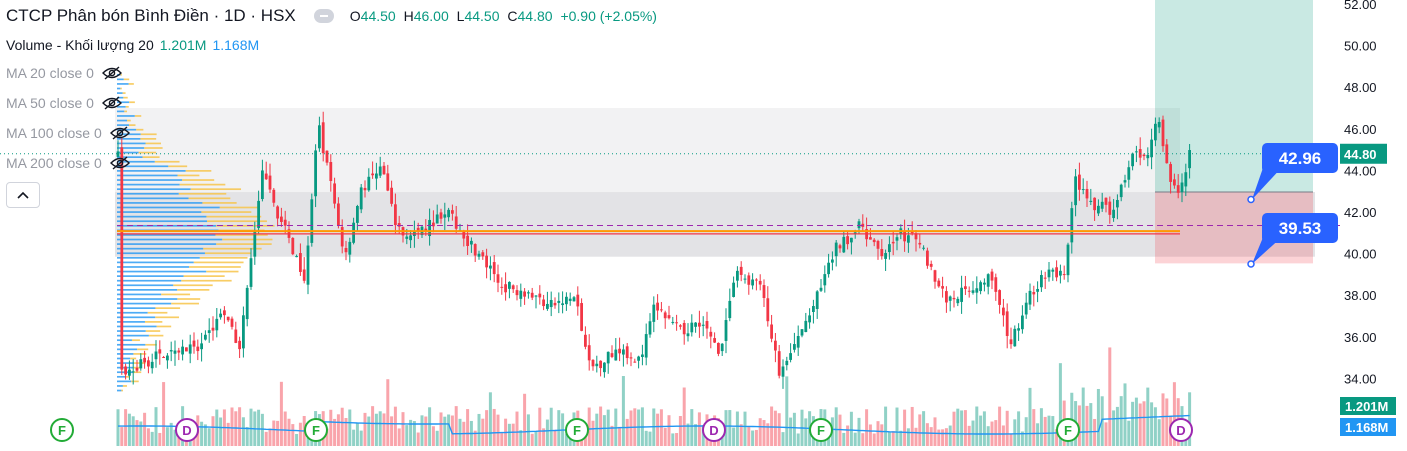 The height and width of the screenshot is (451, 1407). Describe the element at coordinates (236, 45) in the screenshot. I see `volume-ma-value: 1.168M` at that location.